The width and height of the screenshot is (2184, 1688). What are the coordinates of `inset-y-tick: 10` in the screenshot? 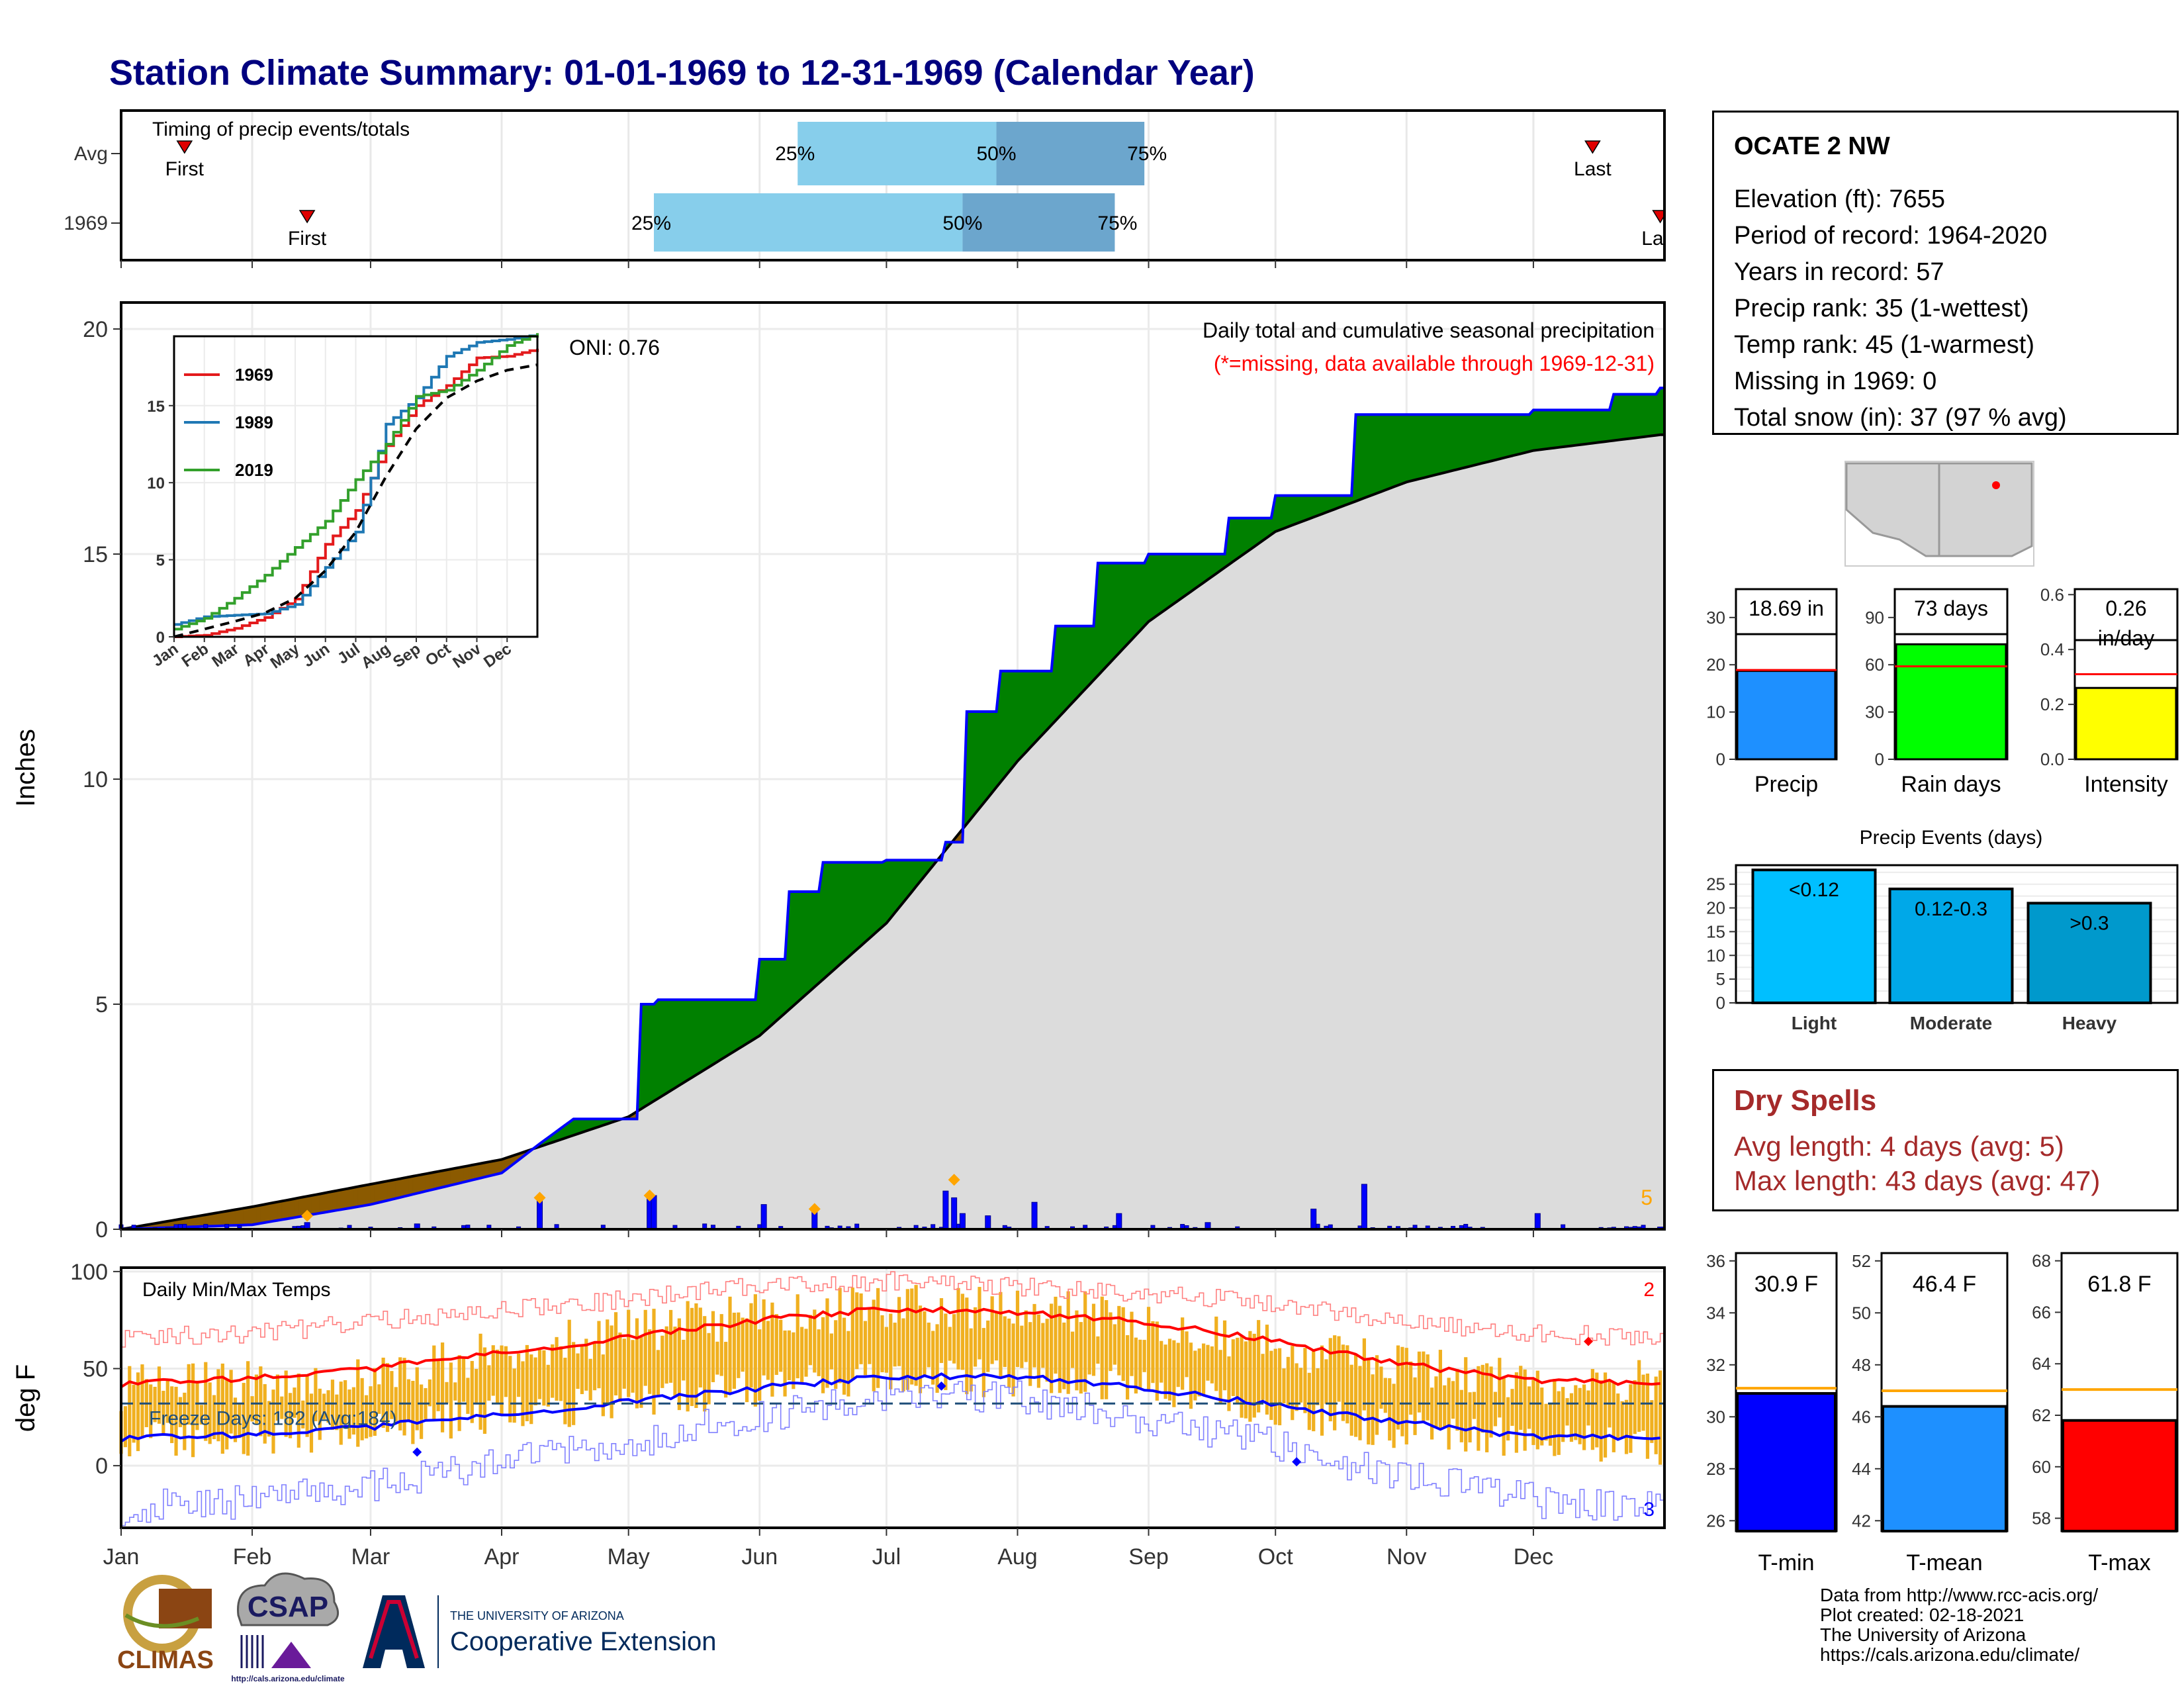 It's located at (156, 483).